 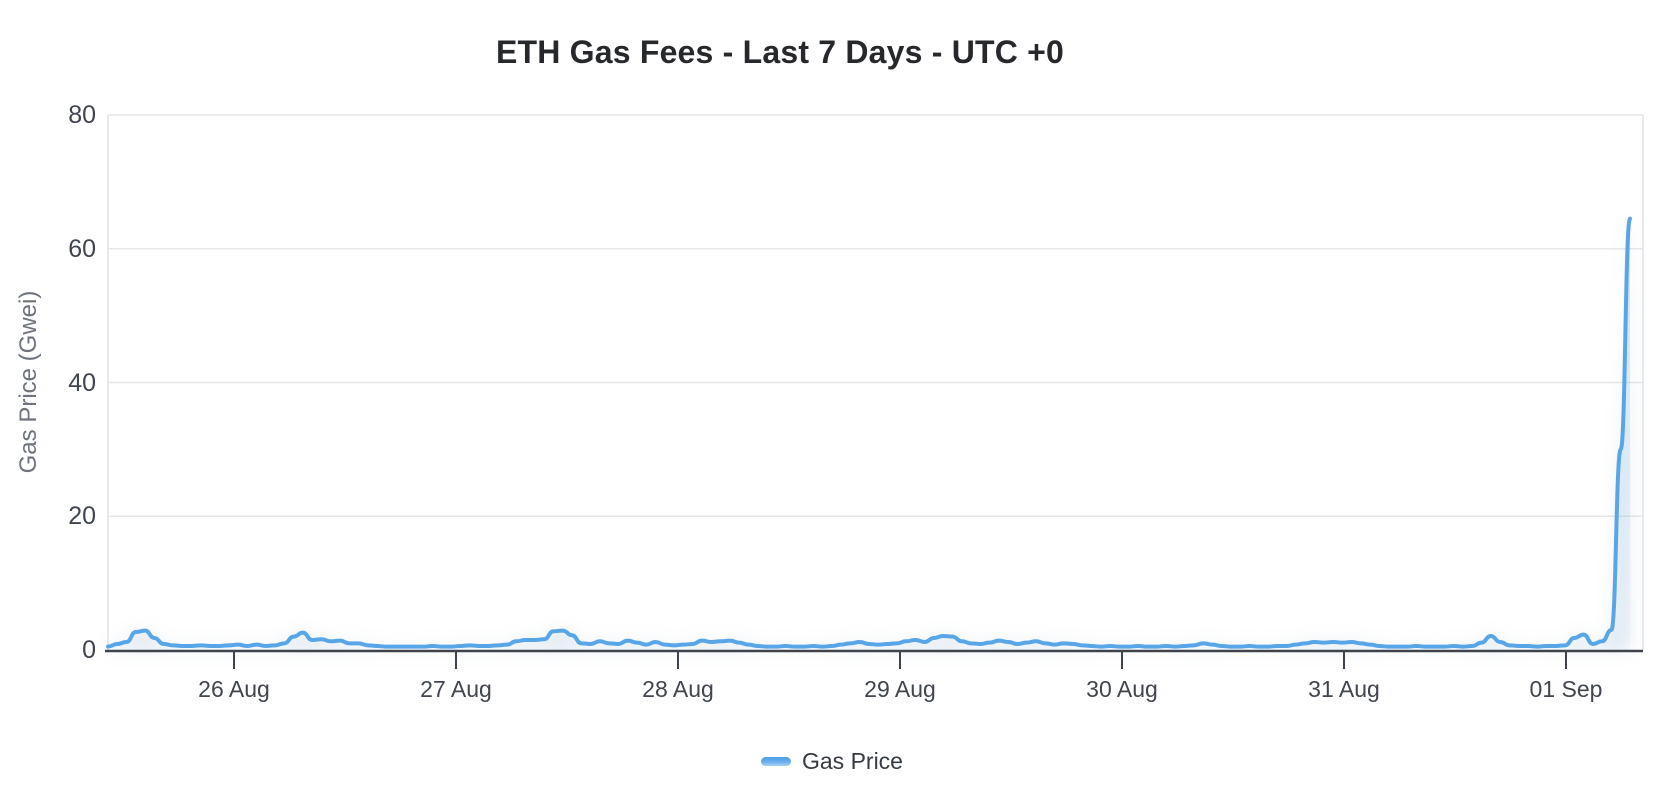 What do you see at coordinates (82, 382) in the screenshot?
I see `y-tick-label-40: 40` at bounding box center [82, 382].